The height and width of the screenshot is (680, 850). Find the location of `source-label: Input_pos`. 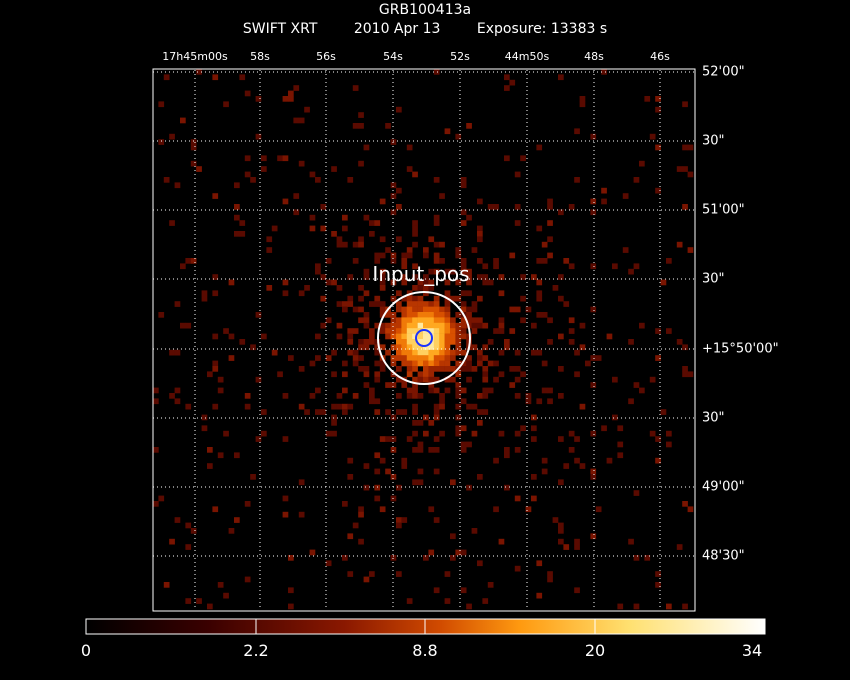

source-label: Input_pos is located at coordinates (420, 274).